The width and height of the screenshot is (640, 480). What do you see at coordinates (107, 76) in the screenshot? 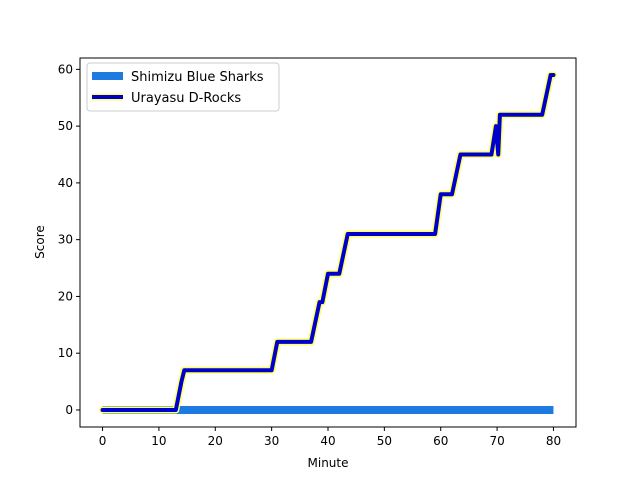
I see `legend-swatch-shimizu` at bounding box center [107, 76].